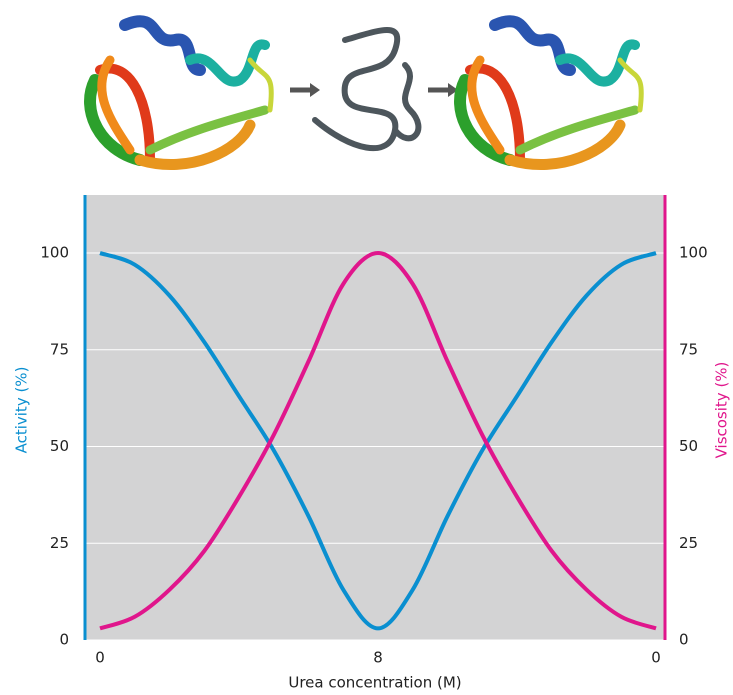 This screenshot has height=695, width=733. I want to click on y2-tick-label: 75, so click(688, 349).